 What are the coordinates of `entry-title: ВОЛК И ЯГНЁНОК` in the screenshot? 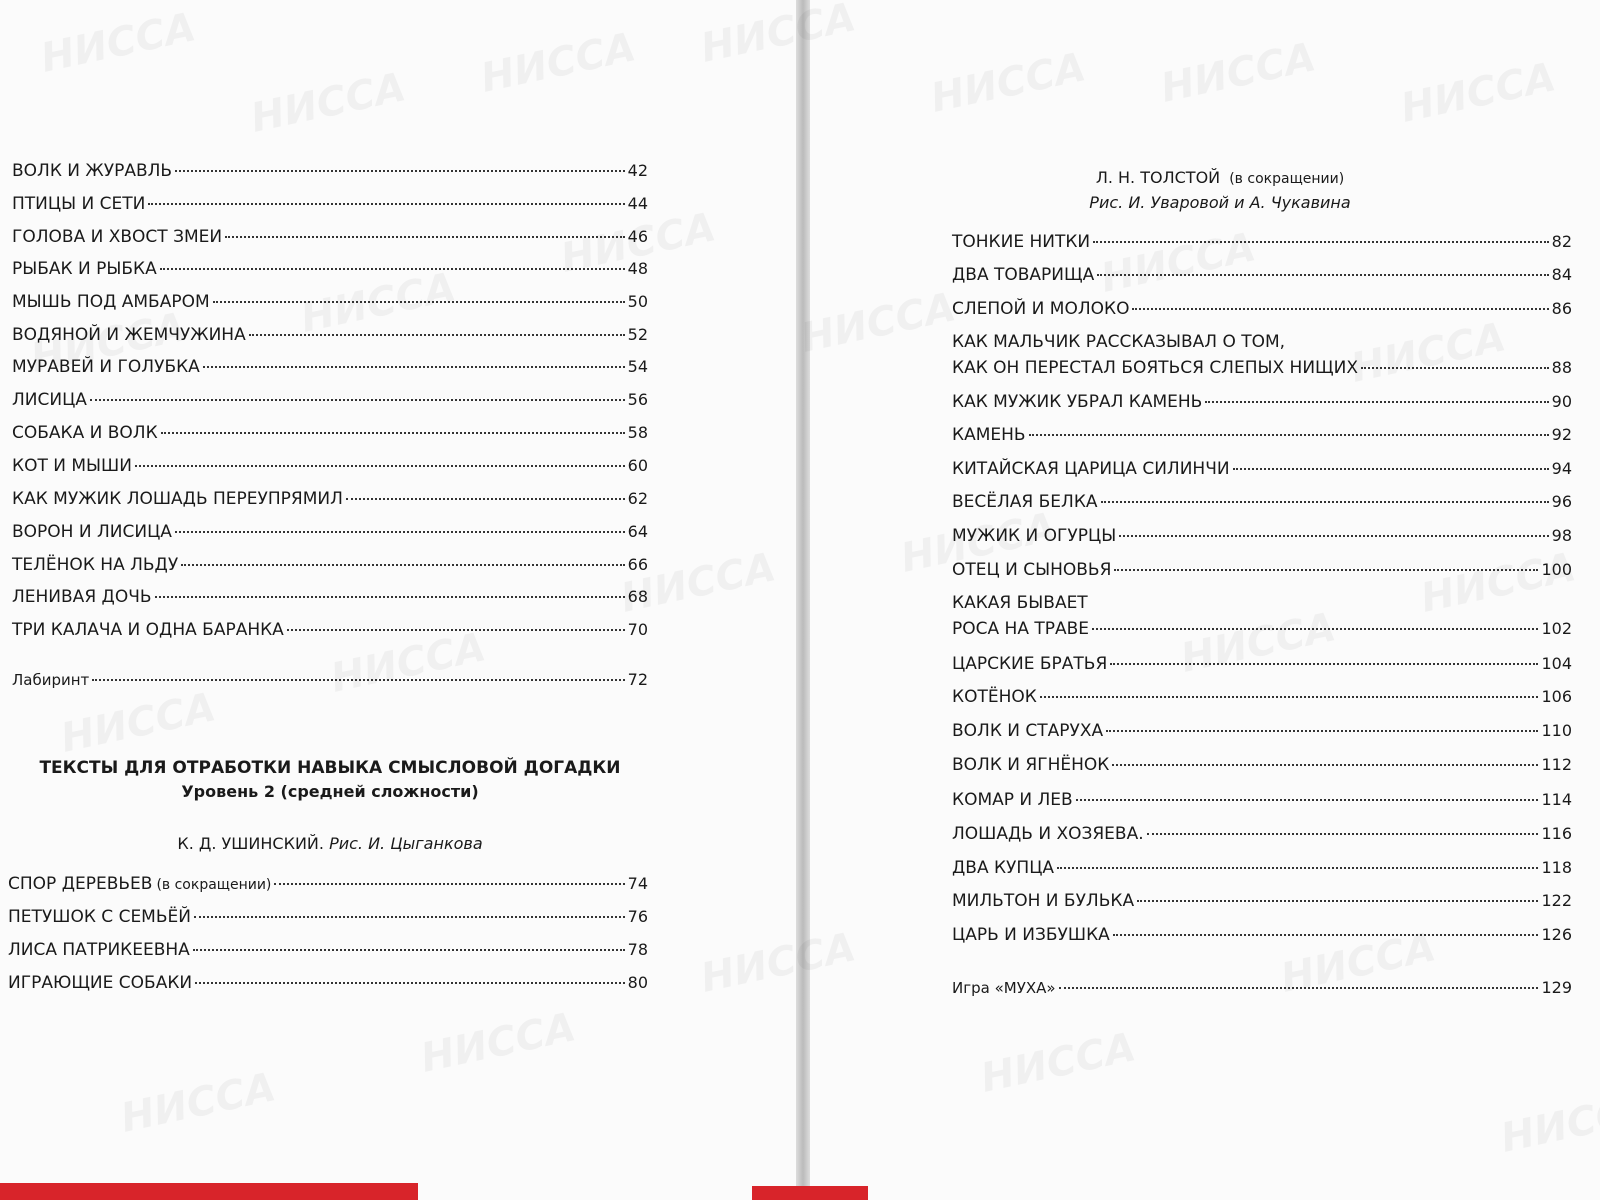 It's located at (1031, 765).